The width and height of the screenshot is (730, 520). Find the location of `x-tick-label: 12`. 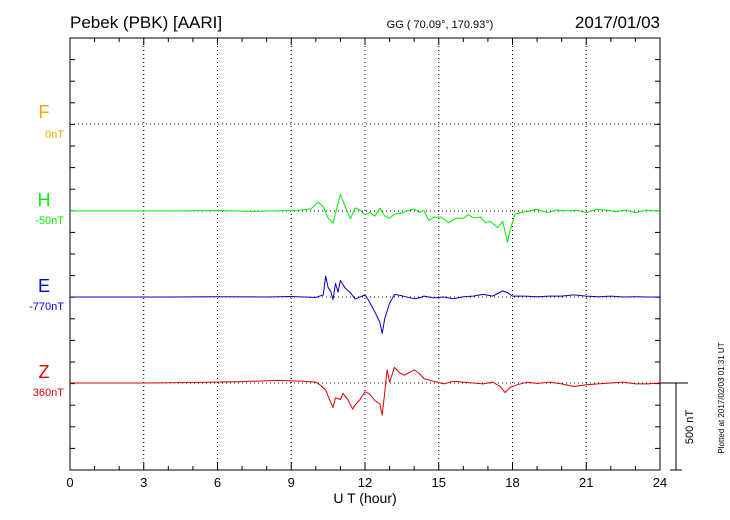

x-tick-label: 12 is located at coordinates (365, 482).